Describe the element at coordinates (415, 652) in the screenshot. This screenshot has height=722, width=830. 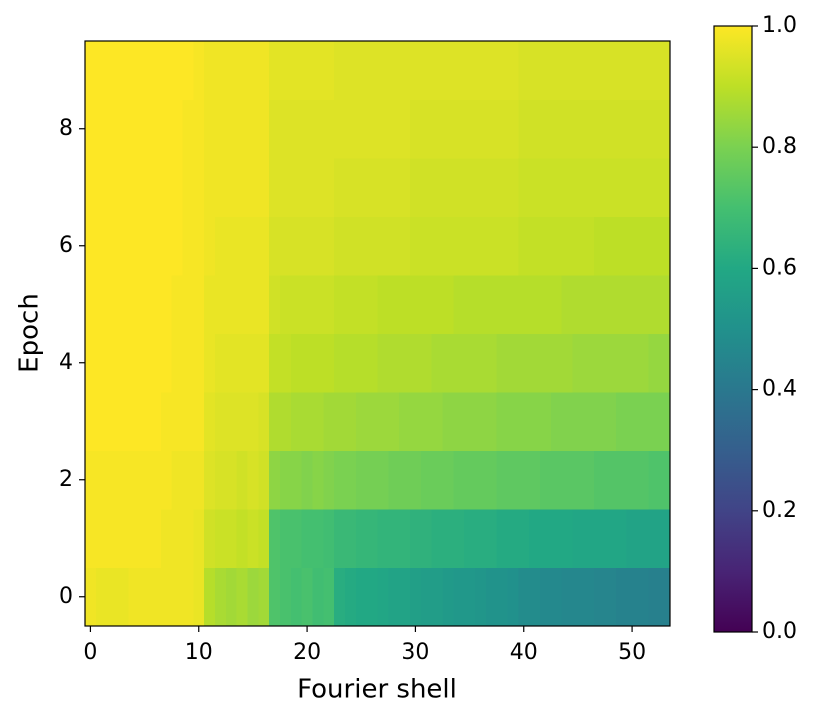
I see `x-tick-label: 30` at that location.